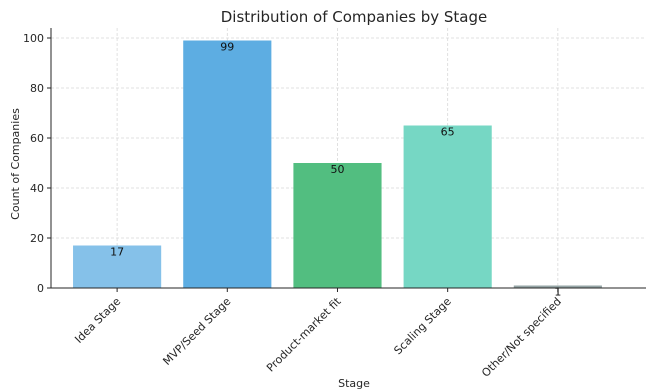 The image size is (652, 391). What do you see at coordinates (15, 164) in the screenshot?
I see `y-axis-title: Count of Companies` at bounding box center [15, 164].